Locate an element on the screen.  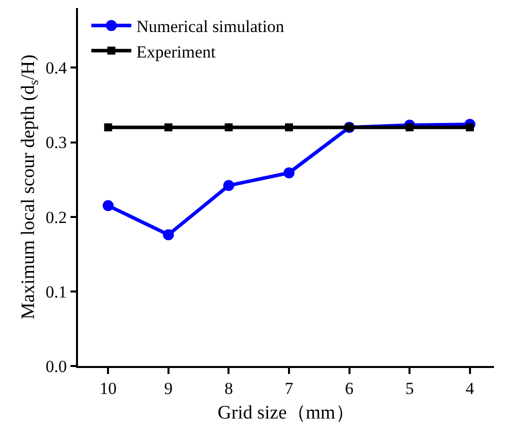
x-axis-title: Grid size（mm） is located at coordinates (286, 413).